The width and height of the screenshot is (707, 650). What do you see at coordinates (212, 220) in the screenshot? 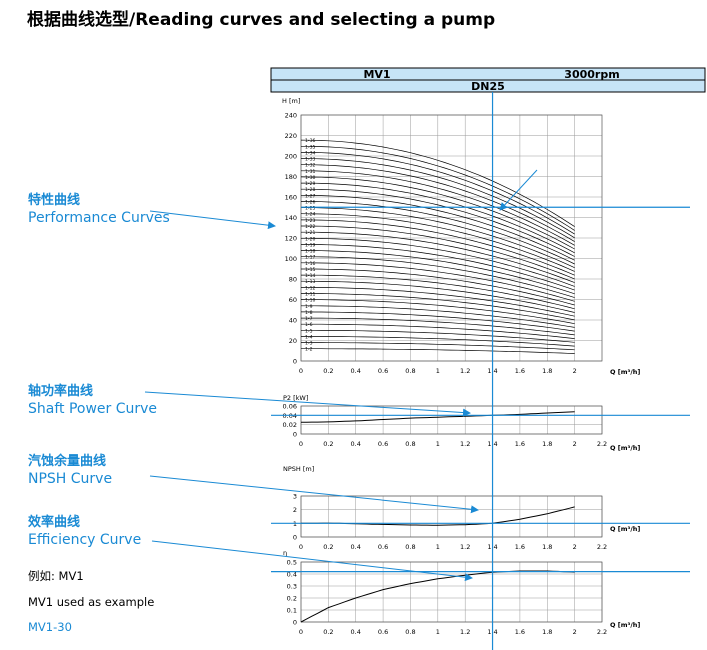
I see `arrow-performance` at bounding box center [212, 220].